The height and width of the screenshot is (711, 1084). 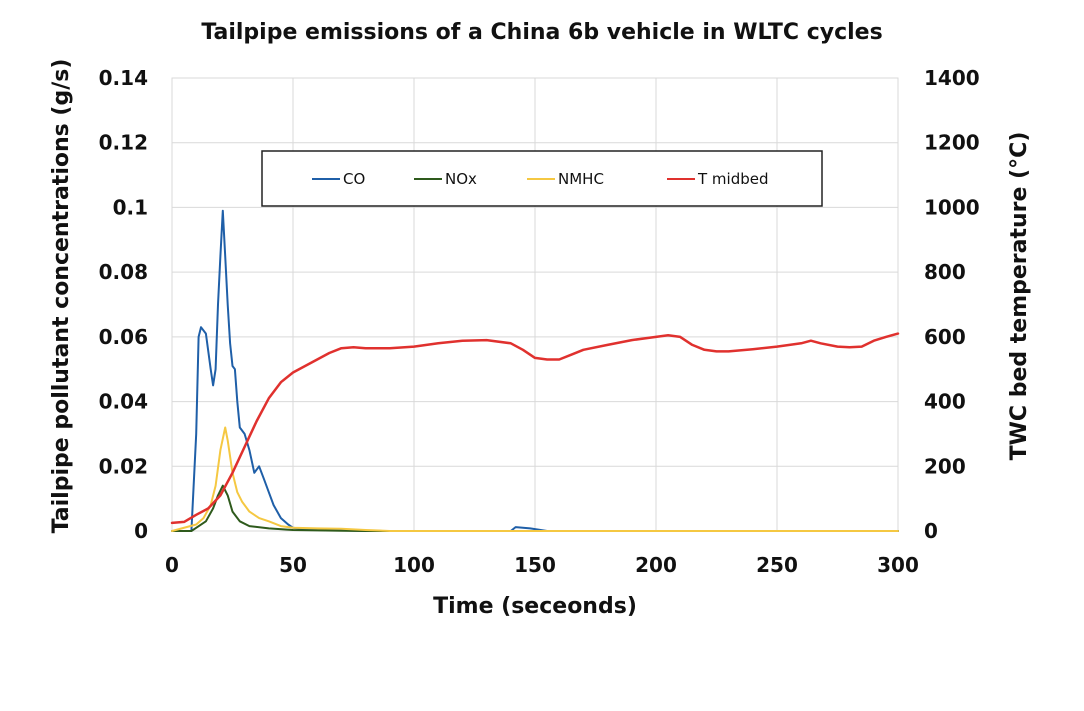 I want to click on y-left-tick-label: 0.12, so click(x=123, y=143).